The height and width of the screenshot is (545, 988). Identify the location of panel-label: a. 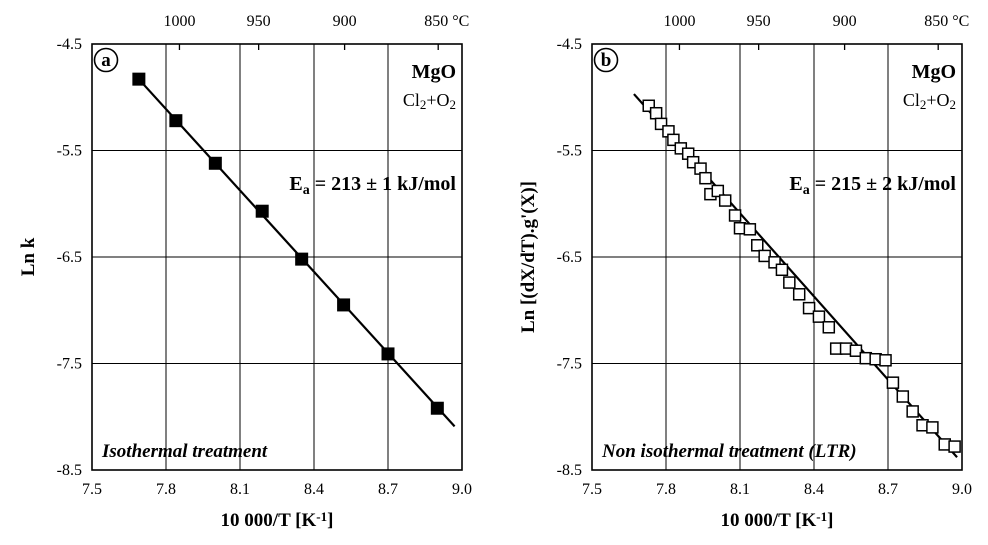
(106, 60).